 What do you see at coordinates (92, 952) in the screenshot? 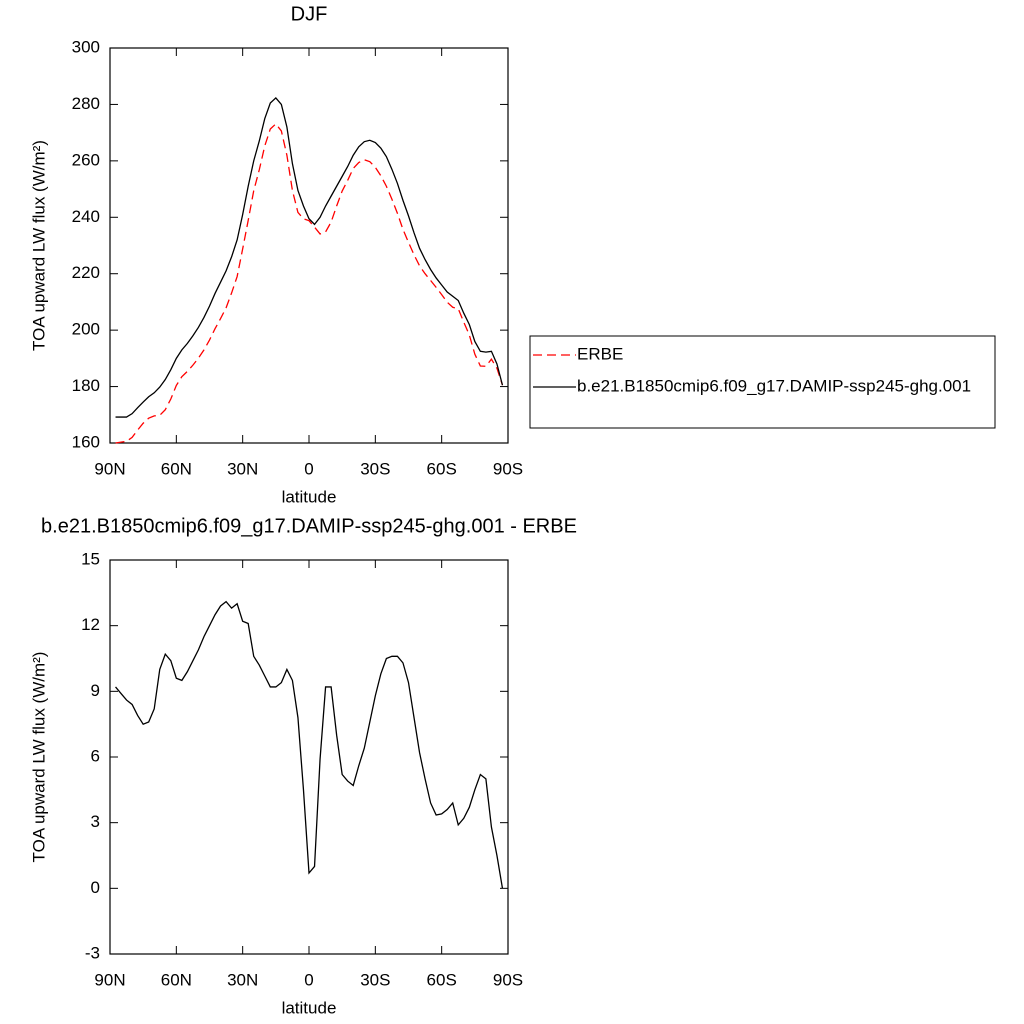
I see `y-tick-label: -3` at bounding box center [92, 952].